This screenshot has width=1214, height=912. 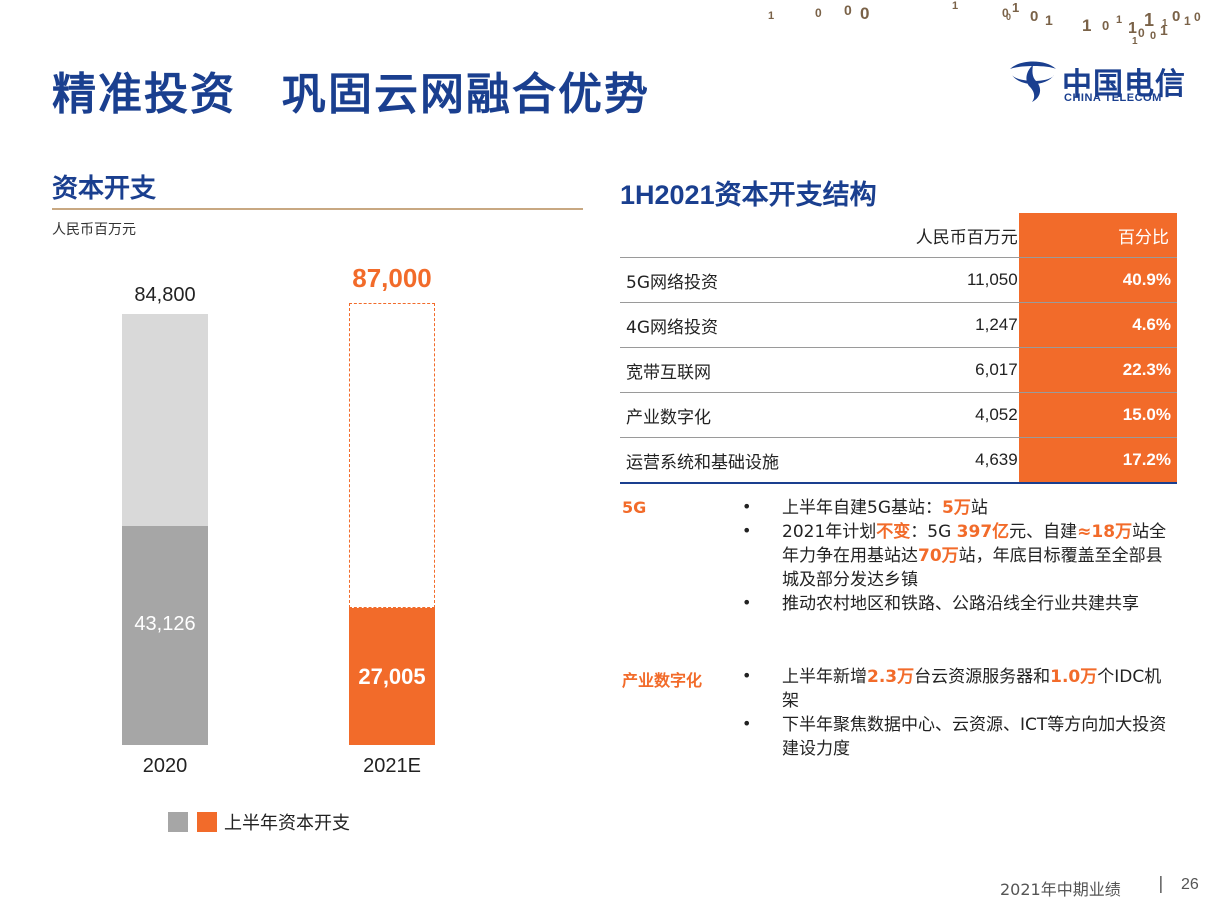 What do you see at coordinates (1043, 532) in the screenshot?
I see `text-run: 元、自建` at bounding box center [1043, 532].